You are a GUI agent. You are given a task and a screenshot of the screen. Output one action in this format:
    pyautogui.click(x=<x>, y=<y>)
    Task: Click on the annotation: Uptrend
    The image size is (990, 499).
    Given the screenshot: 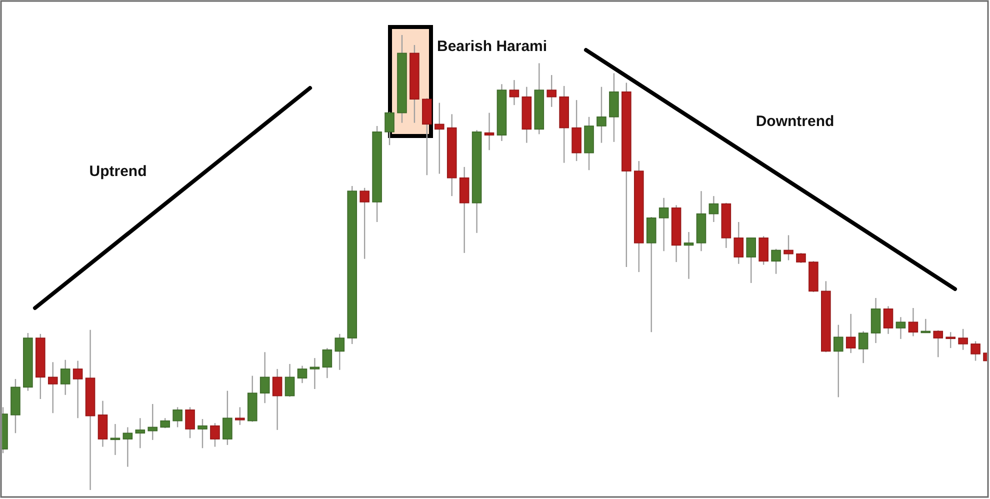 What is the action you would take?
    pyautogui.click(x=118, y=171)
    